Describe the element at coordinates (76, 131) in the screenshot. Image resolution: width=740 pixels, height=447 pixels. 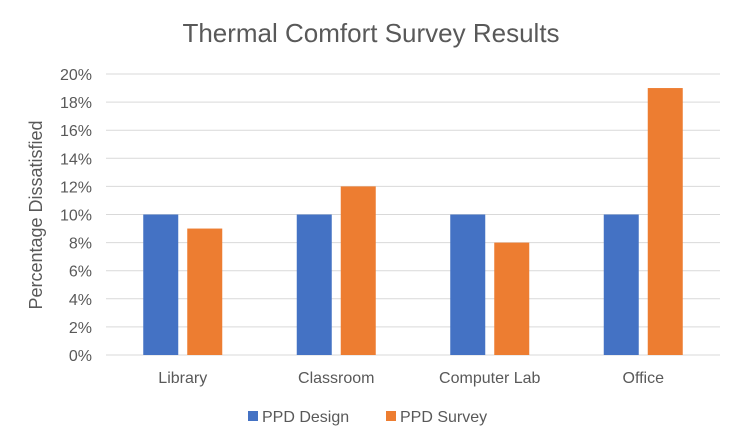
I see `y-tick-label: 16%` at that location.